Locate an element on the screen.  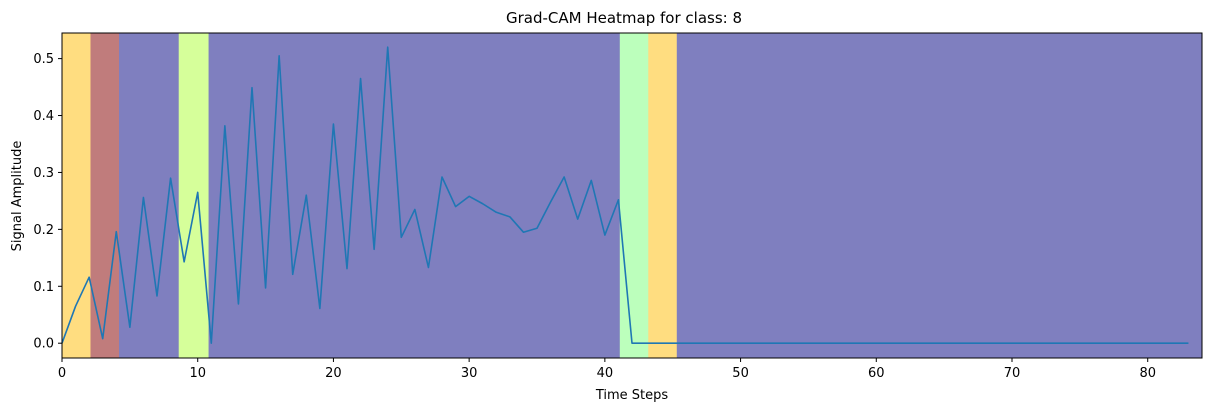
x-tick-label: 50 is located at coordinates (740, 373).